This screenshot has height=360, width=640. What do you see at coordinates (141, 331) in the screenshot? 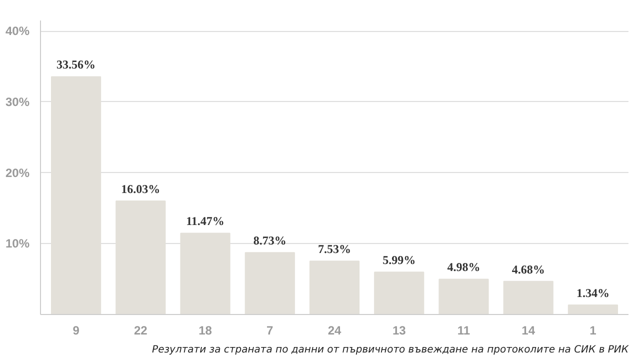
I see `x-tick-label: 22` at bounding box center [141, 331].